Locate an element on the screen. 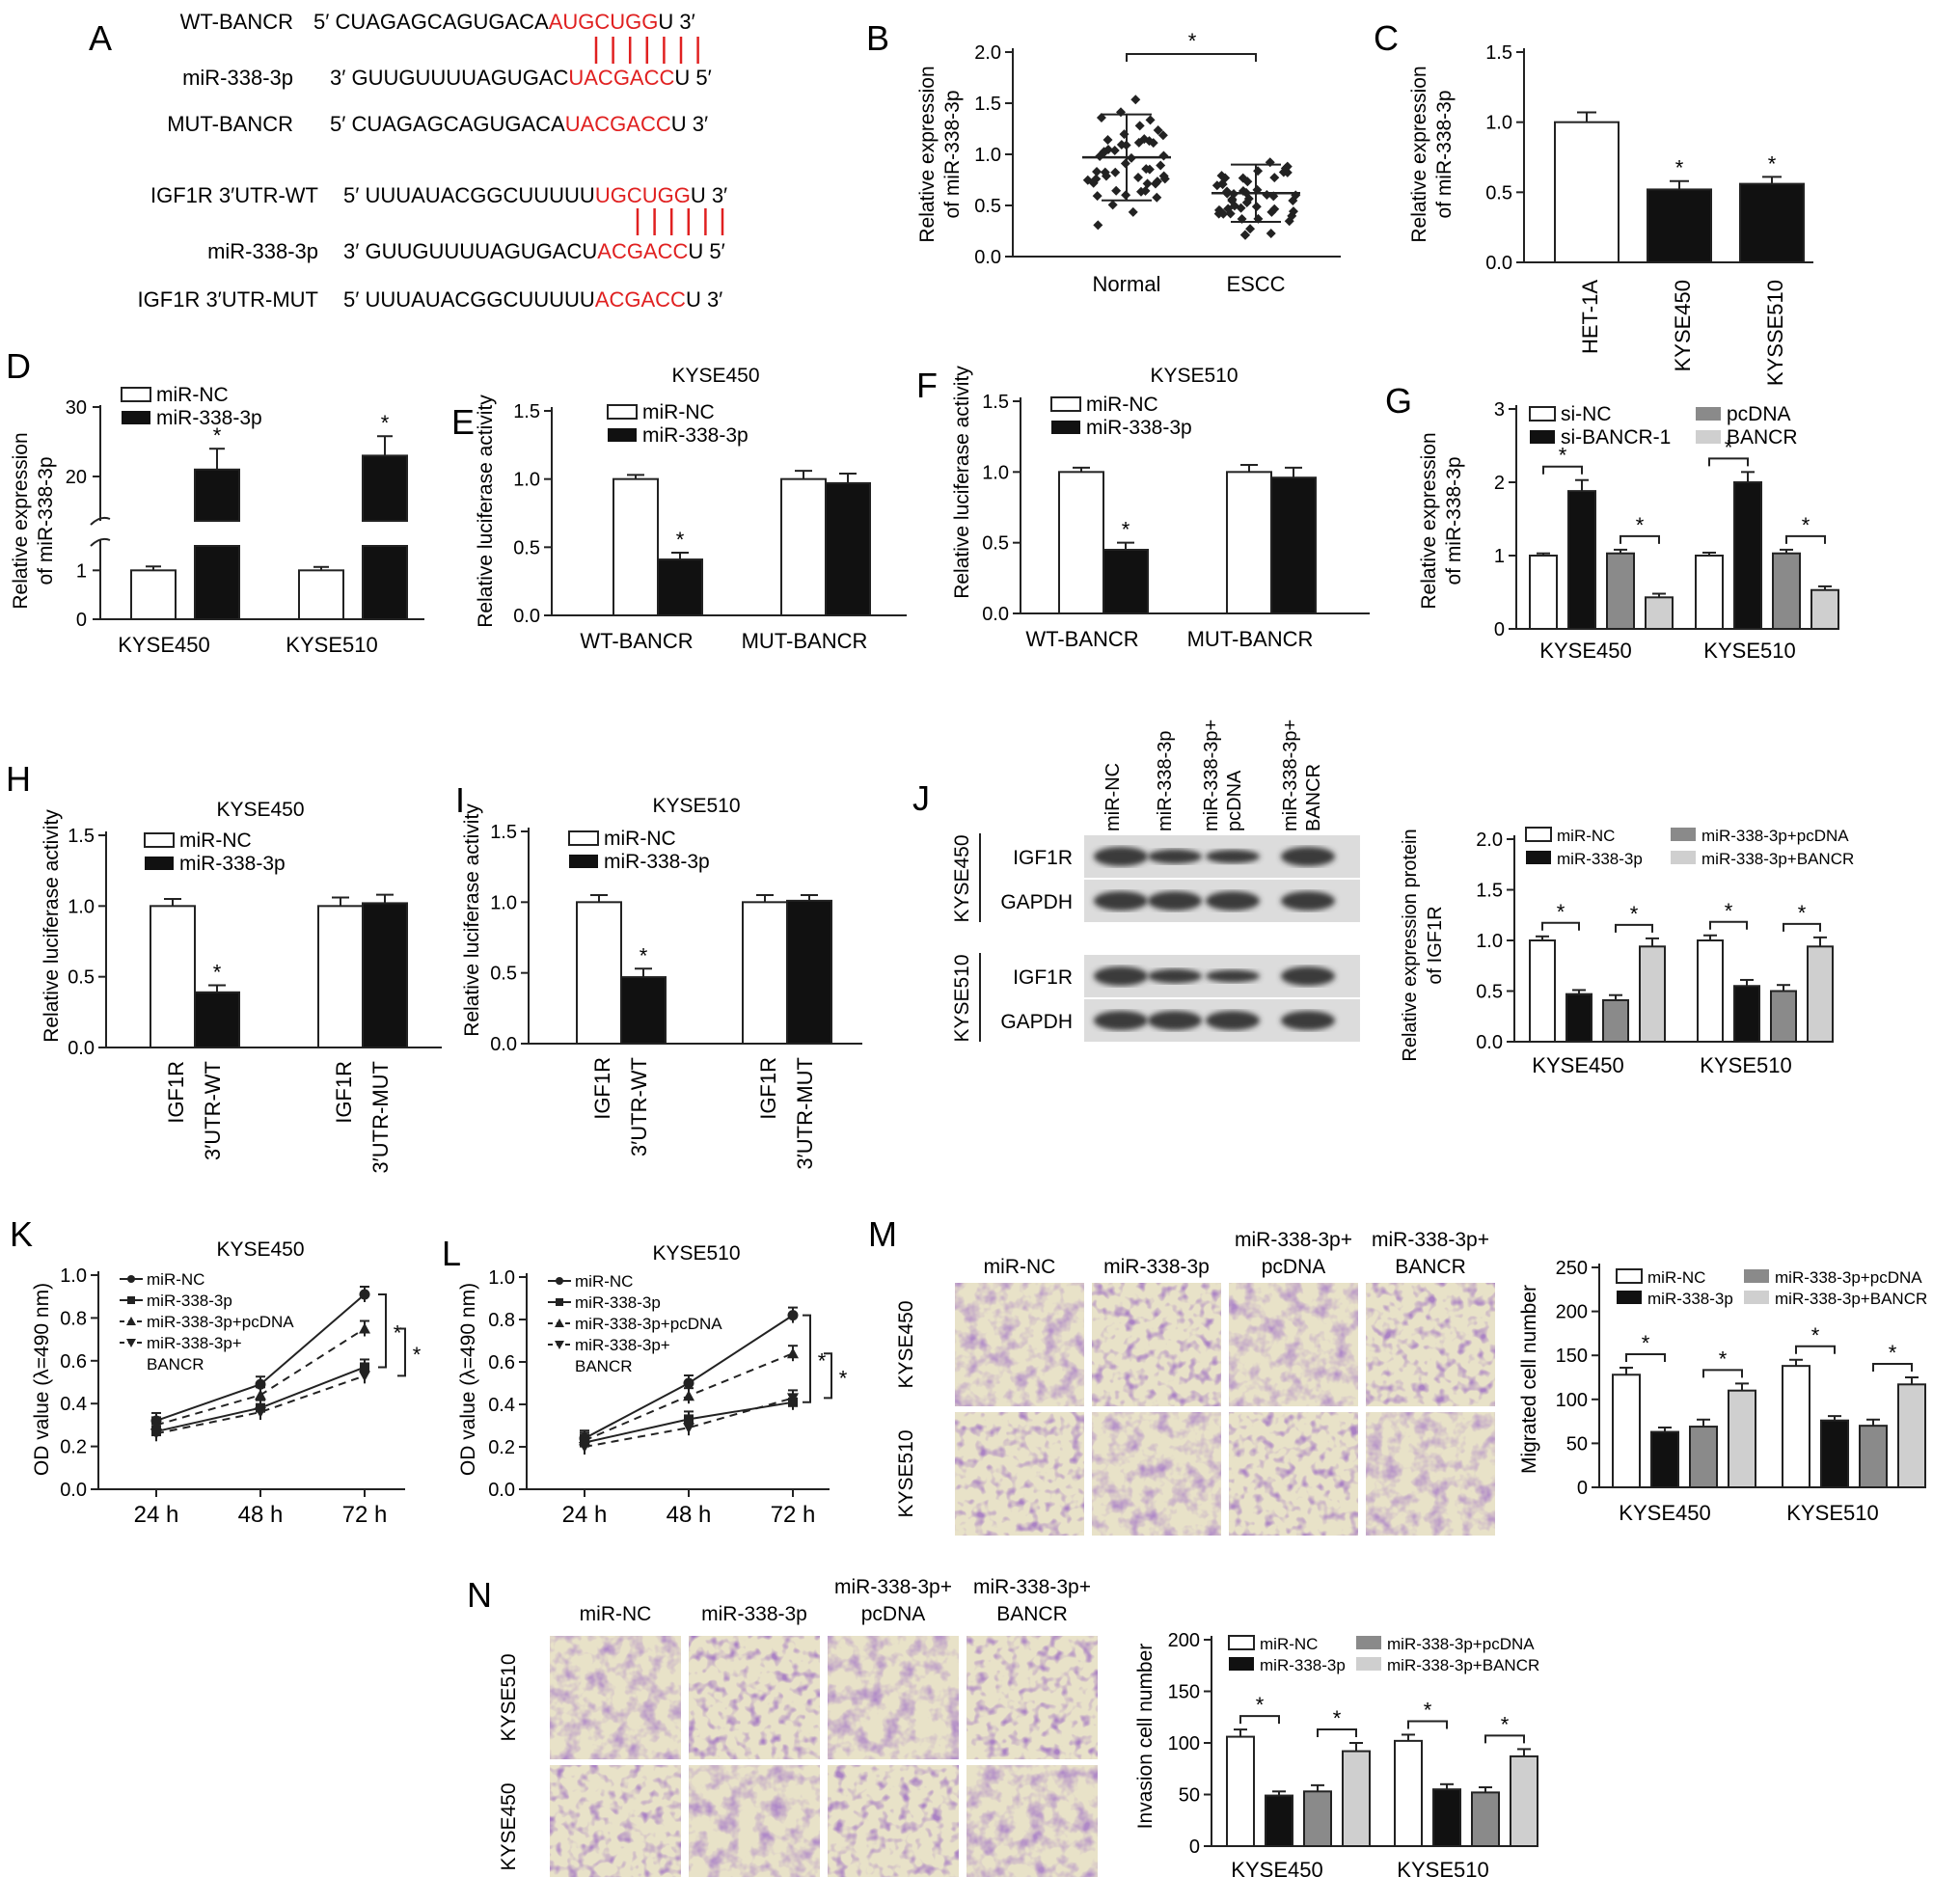 The image size is (1960, 1877). sequence-text: 5′ UUUAUACGGCUUUUUUGCUGGU 3′ is located at coordinates (535, 195).